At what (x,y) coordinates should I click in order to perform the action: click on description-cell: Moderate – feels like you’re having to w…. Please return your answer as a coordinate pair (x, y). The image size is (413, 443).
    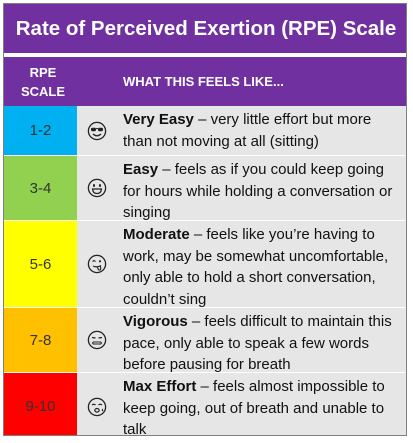
    Looking at the image, I should click on (263, 267).